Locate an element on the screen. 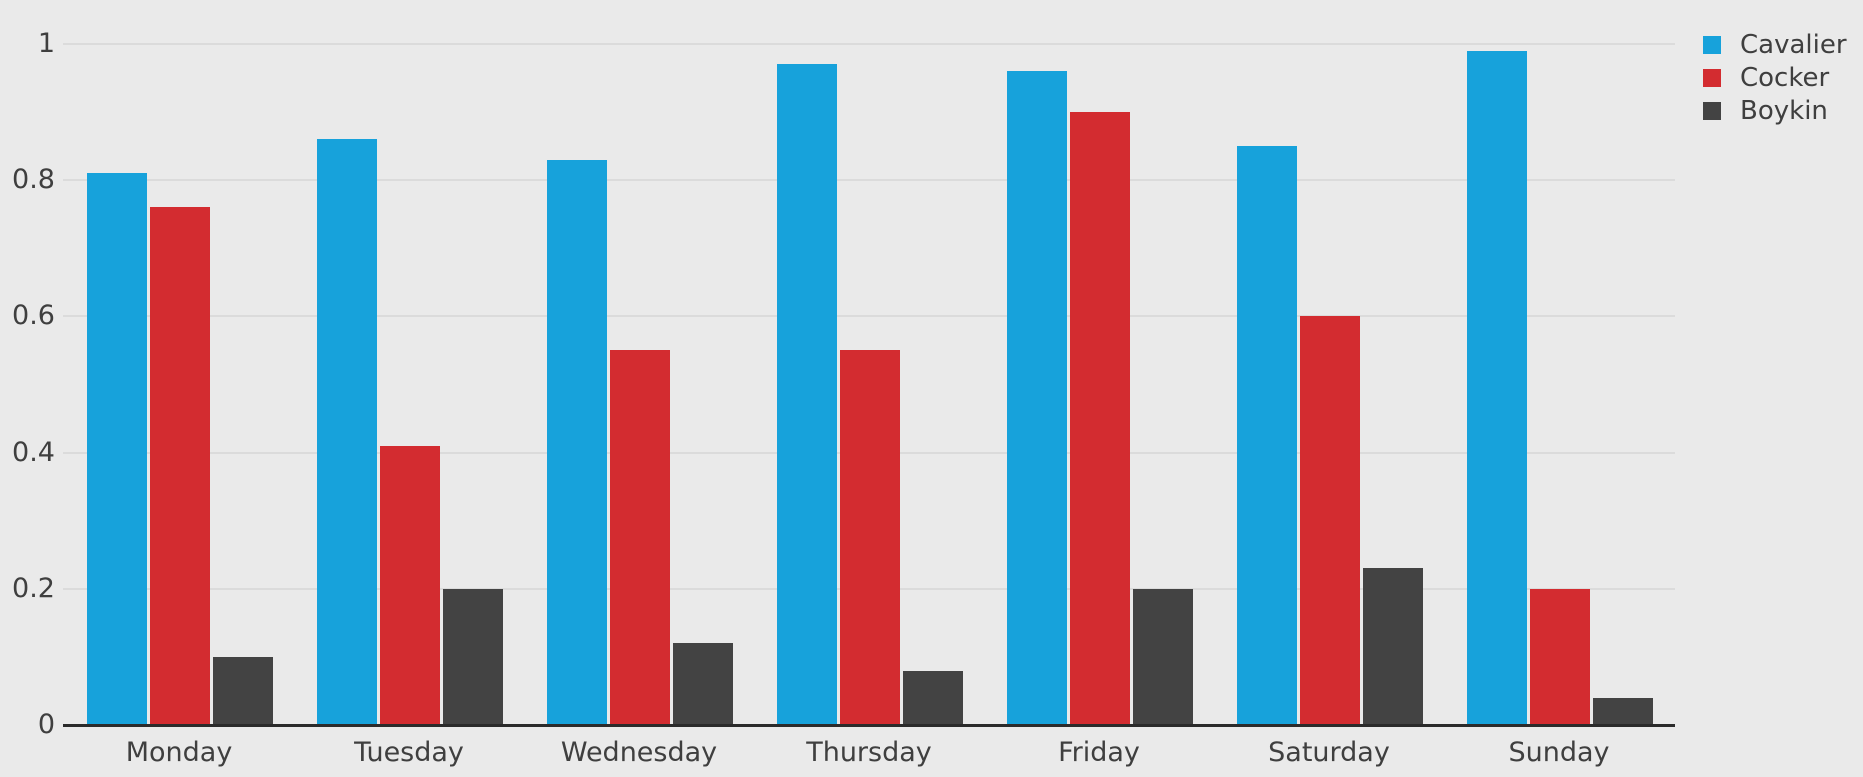 This screenshot has width=1863, height=777. bar-cocker-monday is located at coordinates (180, 466).